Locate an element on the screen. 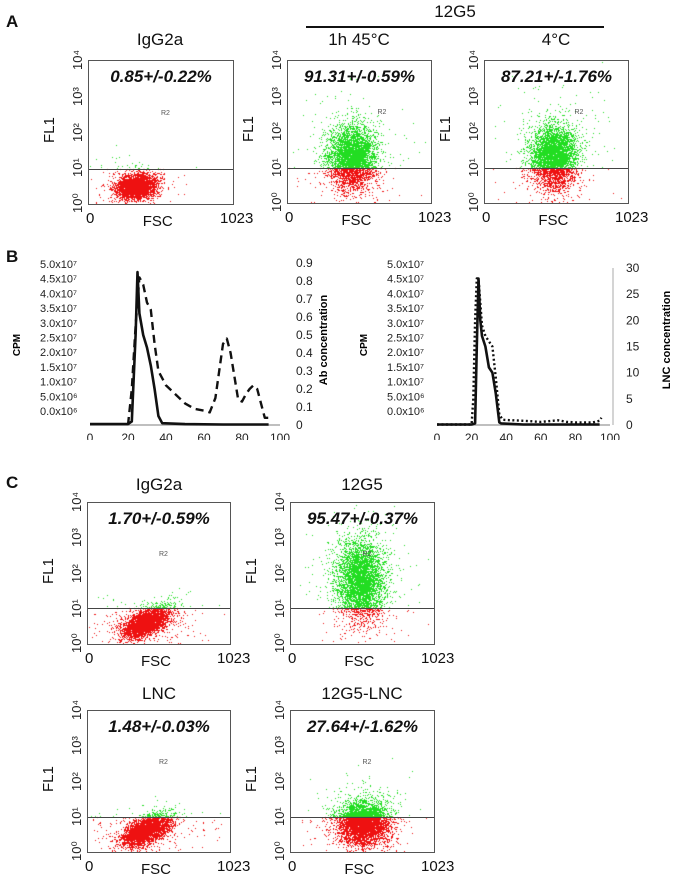  y2-tick-label: 20 is located at coordinates (633, 320).